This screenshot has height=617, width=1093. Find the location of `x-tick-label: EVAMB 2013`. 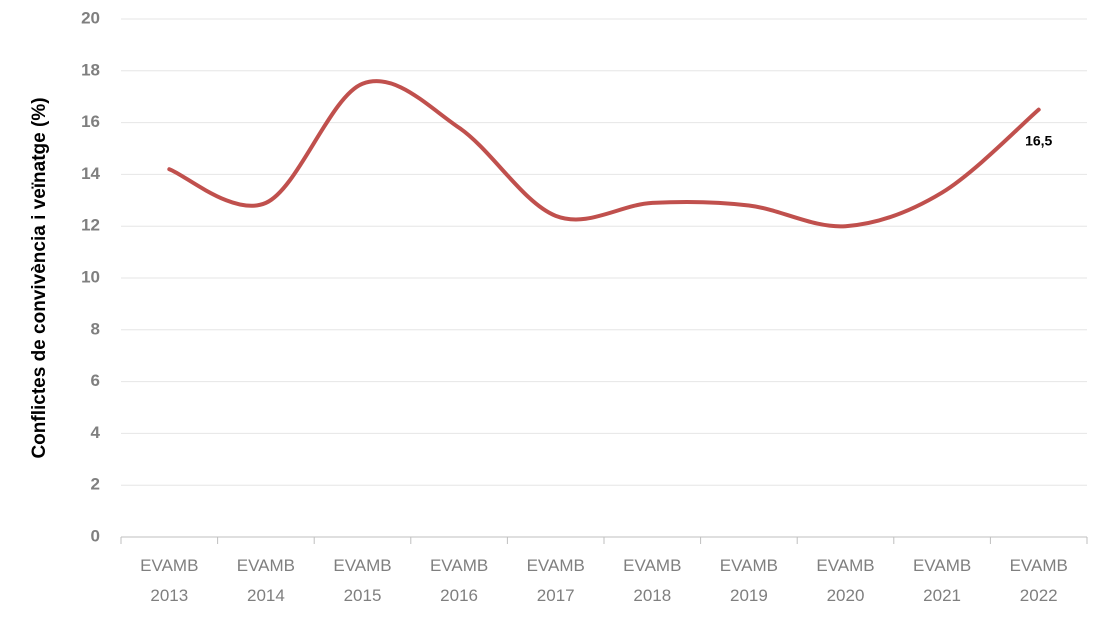

x-tick-label: EVAMB 2013 is located at coordinates (169, 580).